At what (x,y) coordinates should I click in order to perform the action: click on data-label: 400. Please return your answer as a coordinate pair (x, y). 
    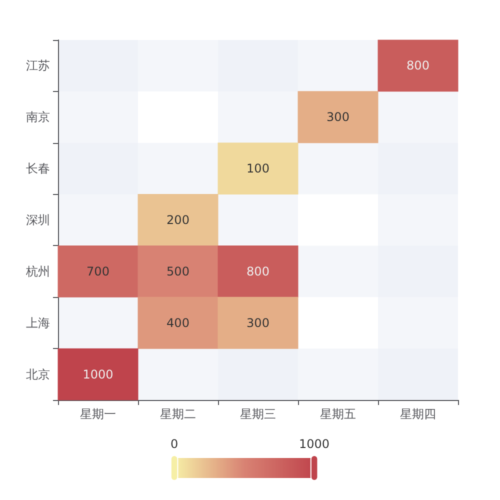
    Looking at the image, I should click on (178, 323).